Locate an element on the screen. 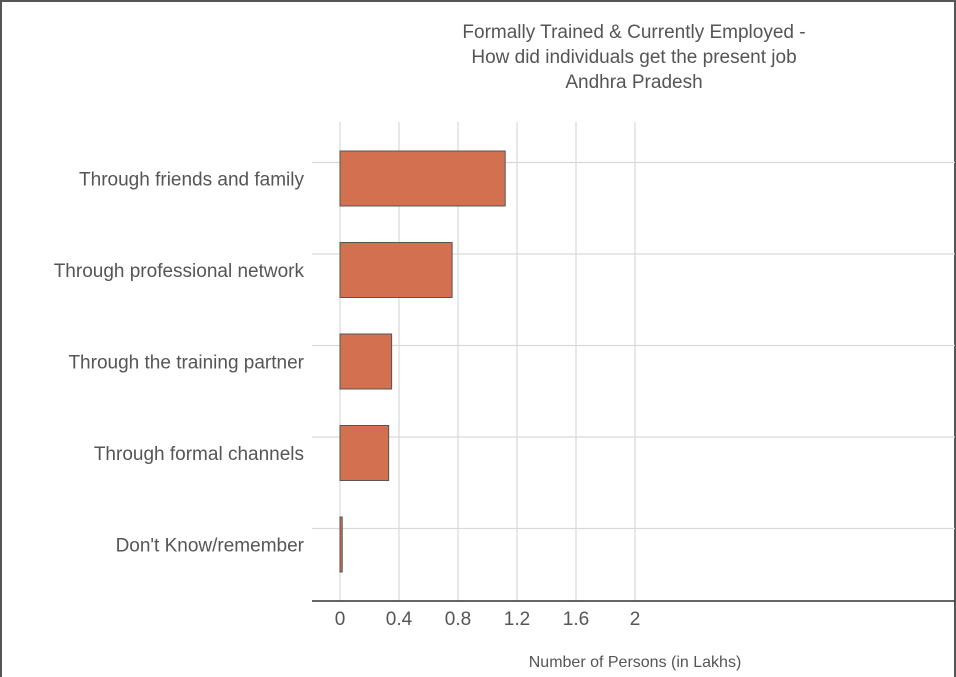 This screenshot has height=677, width=956. x-tick-label: 0.8 is located at coordinates (458, 619).